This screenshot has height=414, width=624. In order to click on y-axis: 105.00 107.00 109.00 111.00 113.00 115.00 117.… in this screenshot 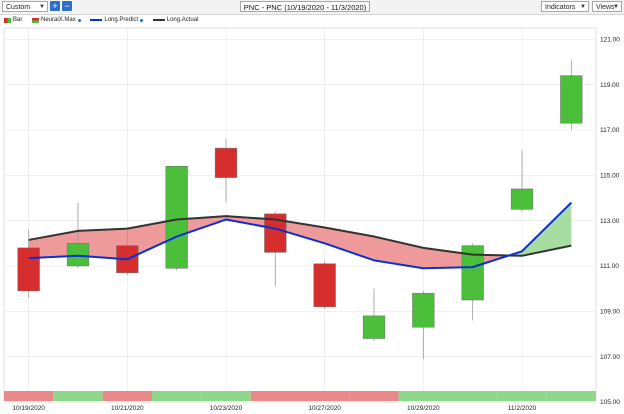, I will do `click(610, 222)`.